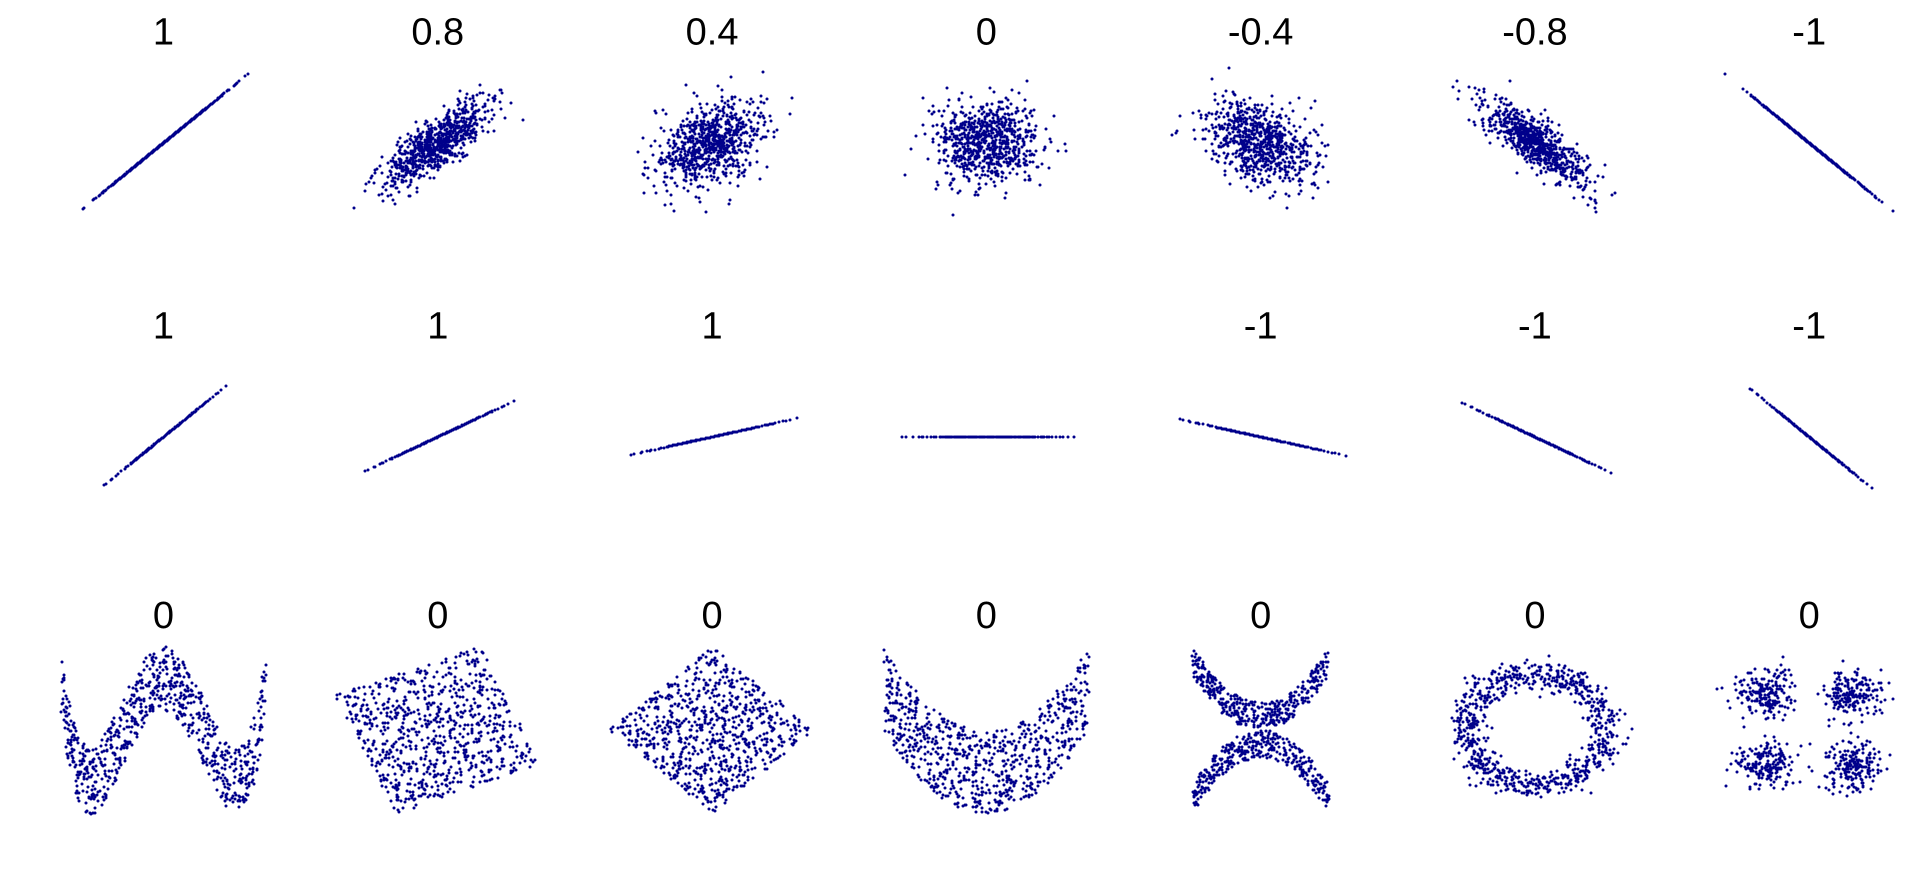 The height and width of the screenshot is (878, 1920). I want to click on svg-text: -0.4, so click(1260, 33).